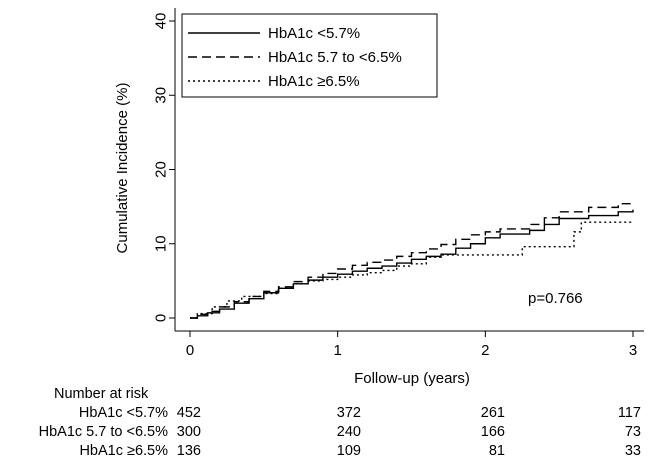 The image size is (649, 458). I want to click on legend-entry-label: HbA1c <5.7%, so click(314, 33).